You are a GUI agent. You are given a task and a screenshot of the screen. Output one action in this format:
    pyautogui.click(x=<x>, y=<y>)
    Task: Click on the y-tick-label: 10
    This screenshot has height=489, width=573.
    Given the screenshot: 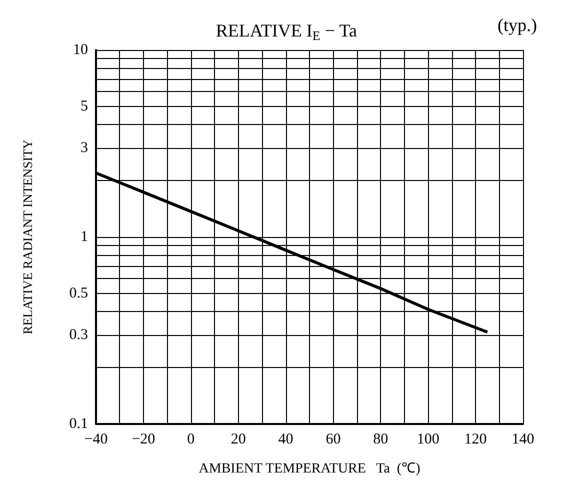 What is the action you would take?
    pyautogui.click(x=80, y=50)
    